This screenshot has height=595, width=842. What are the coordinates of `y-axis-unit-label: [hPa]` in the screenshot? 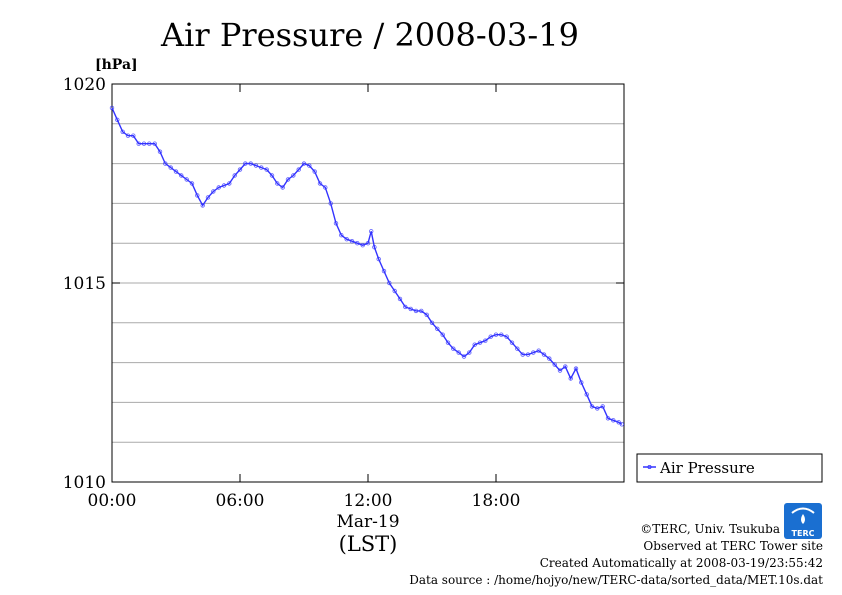 It's located at (116, 65).